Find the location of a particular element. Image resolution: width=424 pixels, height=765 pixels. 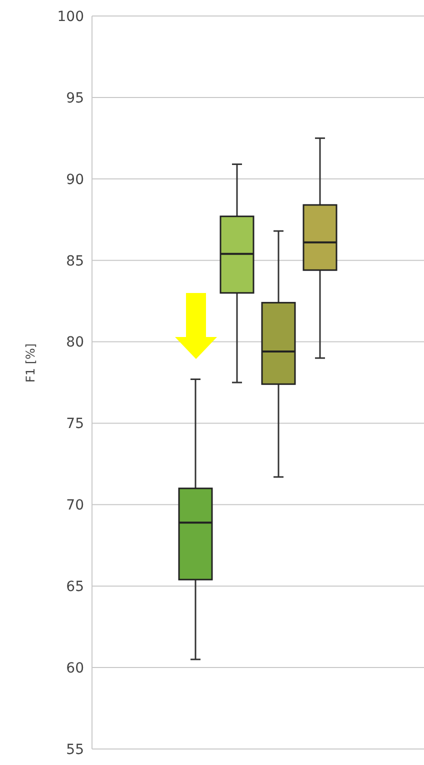

y-axis-title: F1 [%] is located at coordinates (30, 362).